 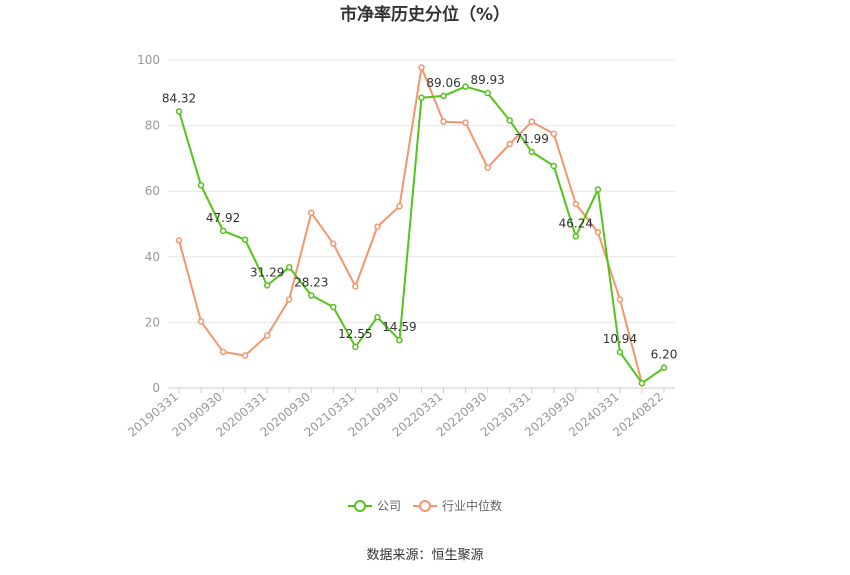 I want to click on data-label: 6.20, so click(x=664, y=355).